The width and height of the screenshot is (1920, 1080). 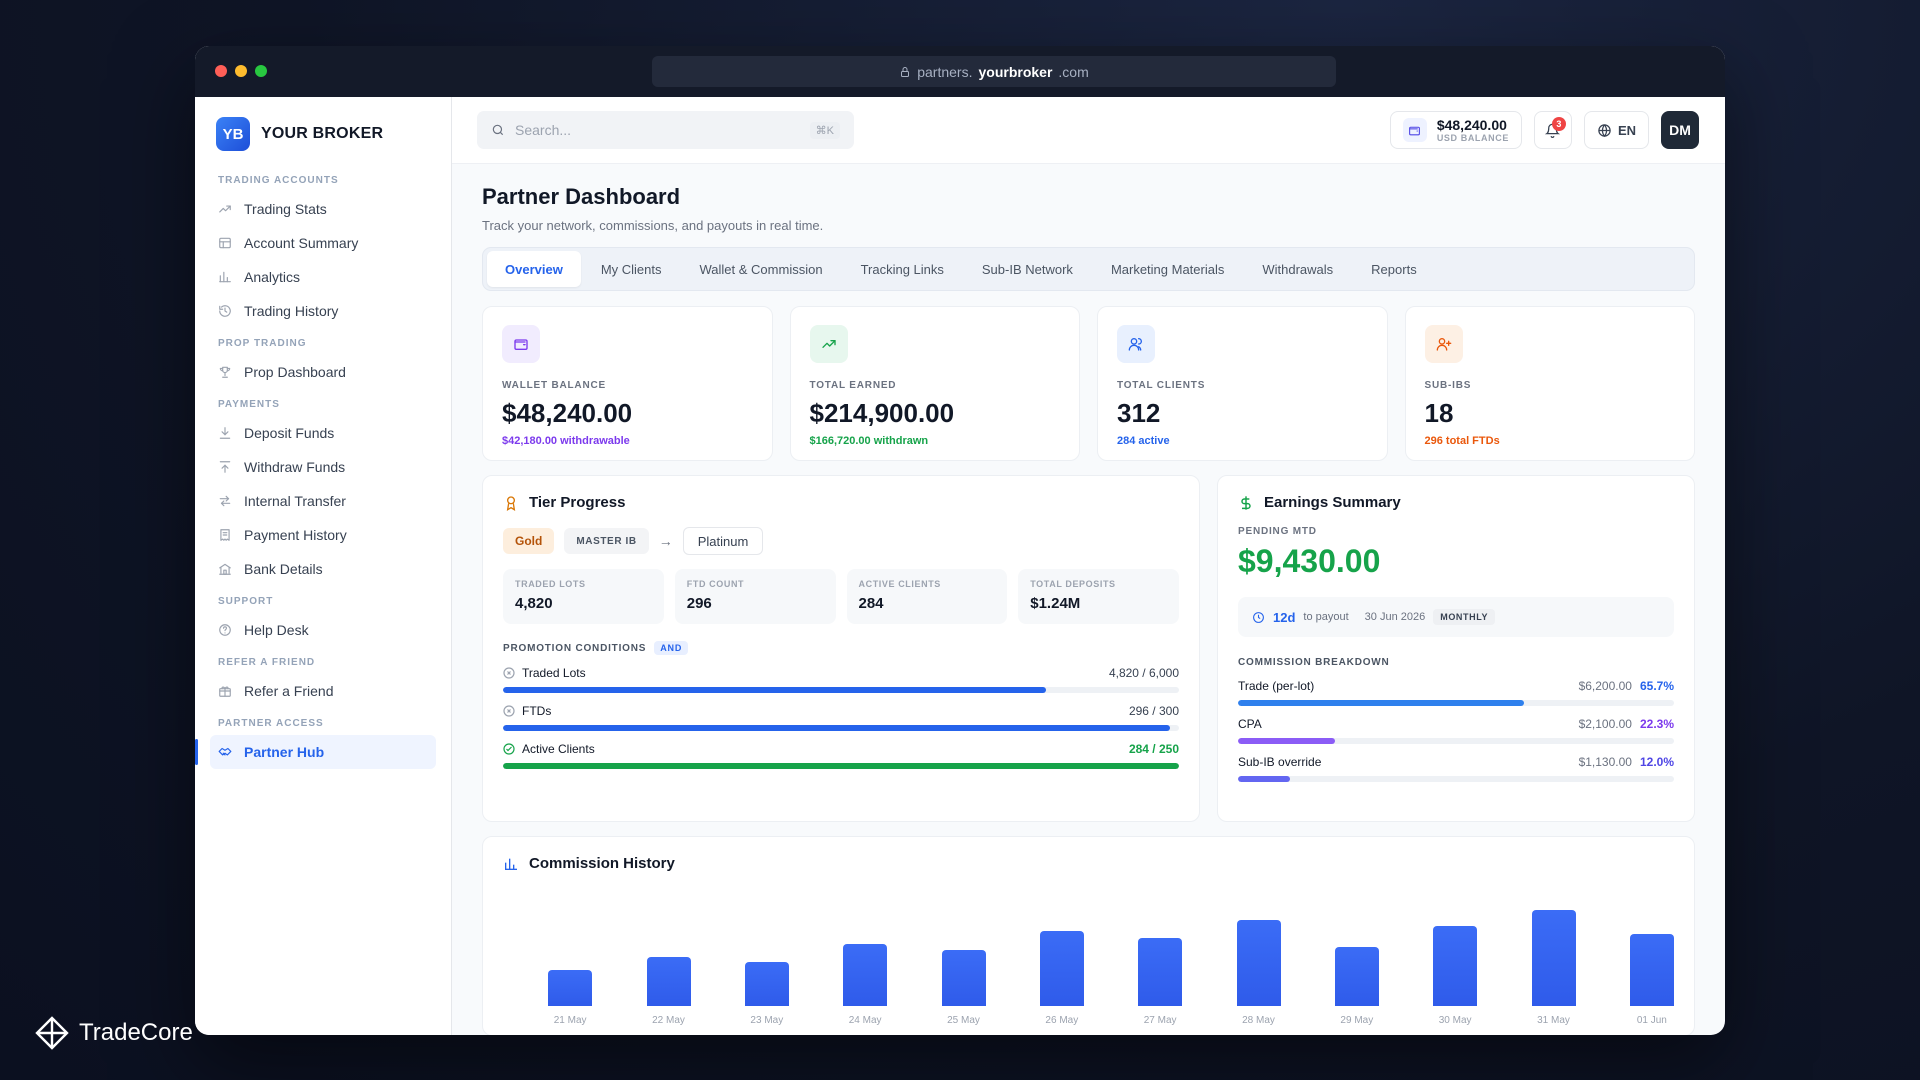 I want to click on transfer-icon, so click(x=225, y=501).